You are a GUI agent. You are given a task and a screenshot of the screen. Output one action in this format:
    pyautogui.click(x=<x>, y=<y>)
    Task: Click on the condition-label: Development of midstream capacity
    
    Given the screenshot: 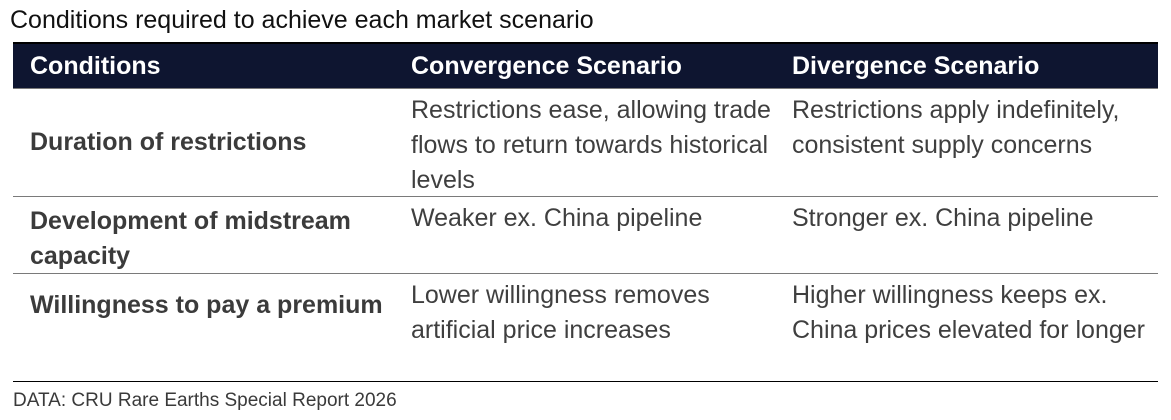 What is the action you would take?
    pyautogui.click(x=190, y=238)
    